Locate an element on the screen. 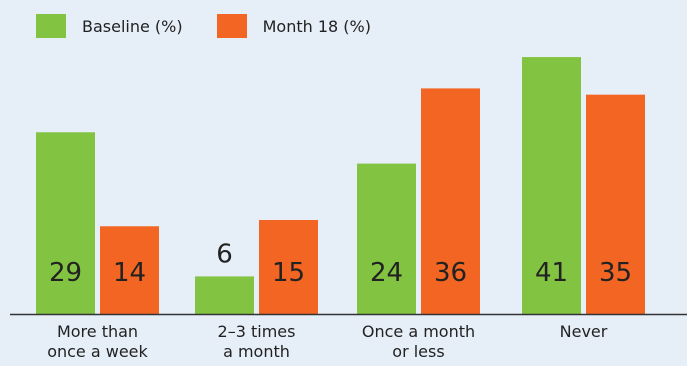 The width and height of the screenshot is (687, 366). category-label-3: Never is located at coordinates (584, 332).